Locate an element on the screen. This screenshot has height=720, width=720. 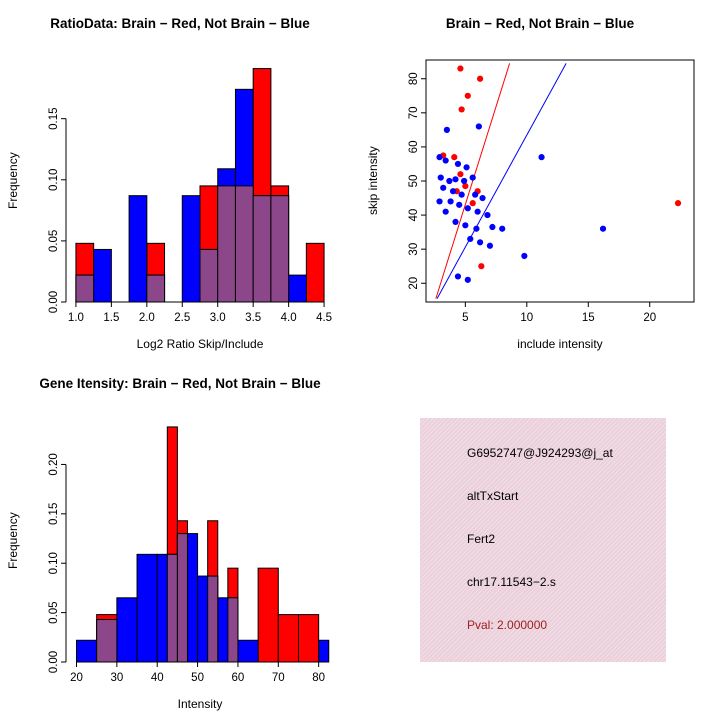
svg-text: 4.0 is located at coordinates (289, 318).